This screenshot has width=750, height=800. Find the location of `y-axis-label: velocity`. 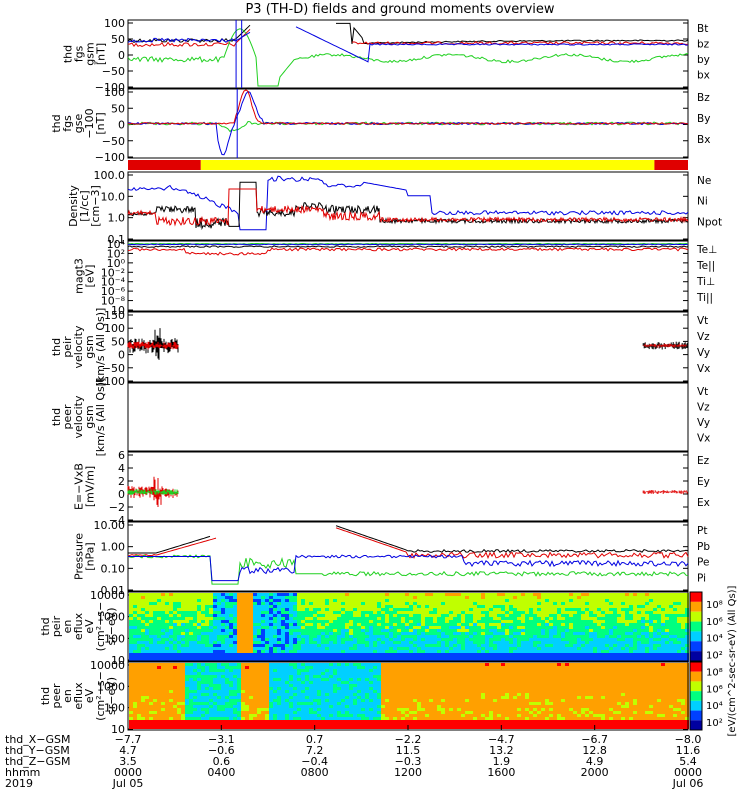

y-axis-label: velocity is located at coordinates (78, 346).